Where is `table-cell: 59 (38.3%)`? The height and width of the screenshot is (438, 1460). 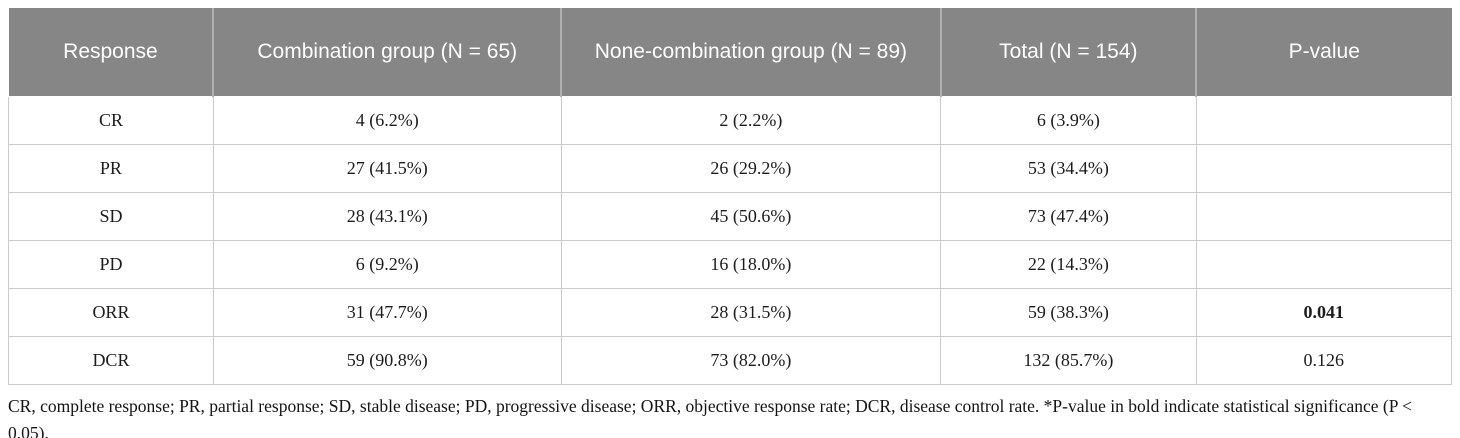
table-cell: 59 (38.3%) is located at coordinates (1068, 312).